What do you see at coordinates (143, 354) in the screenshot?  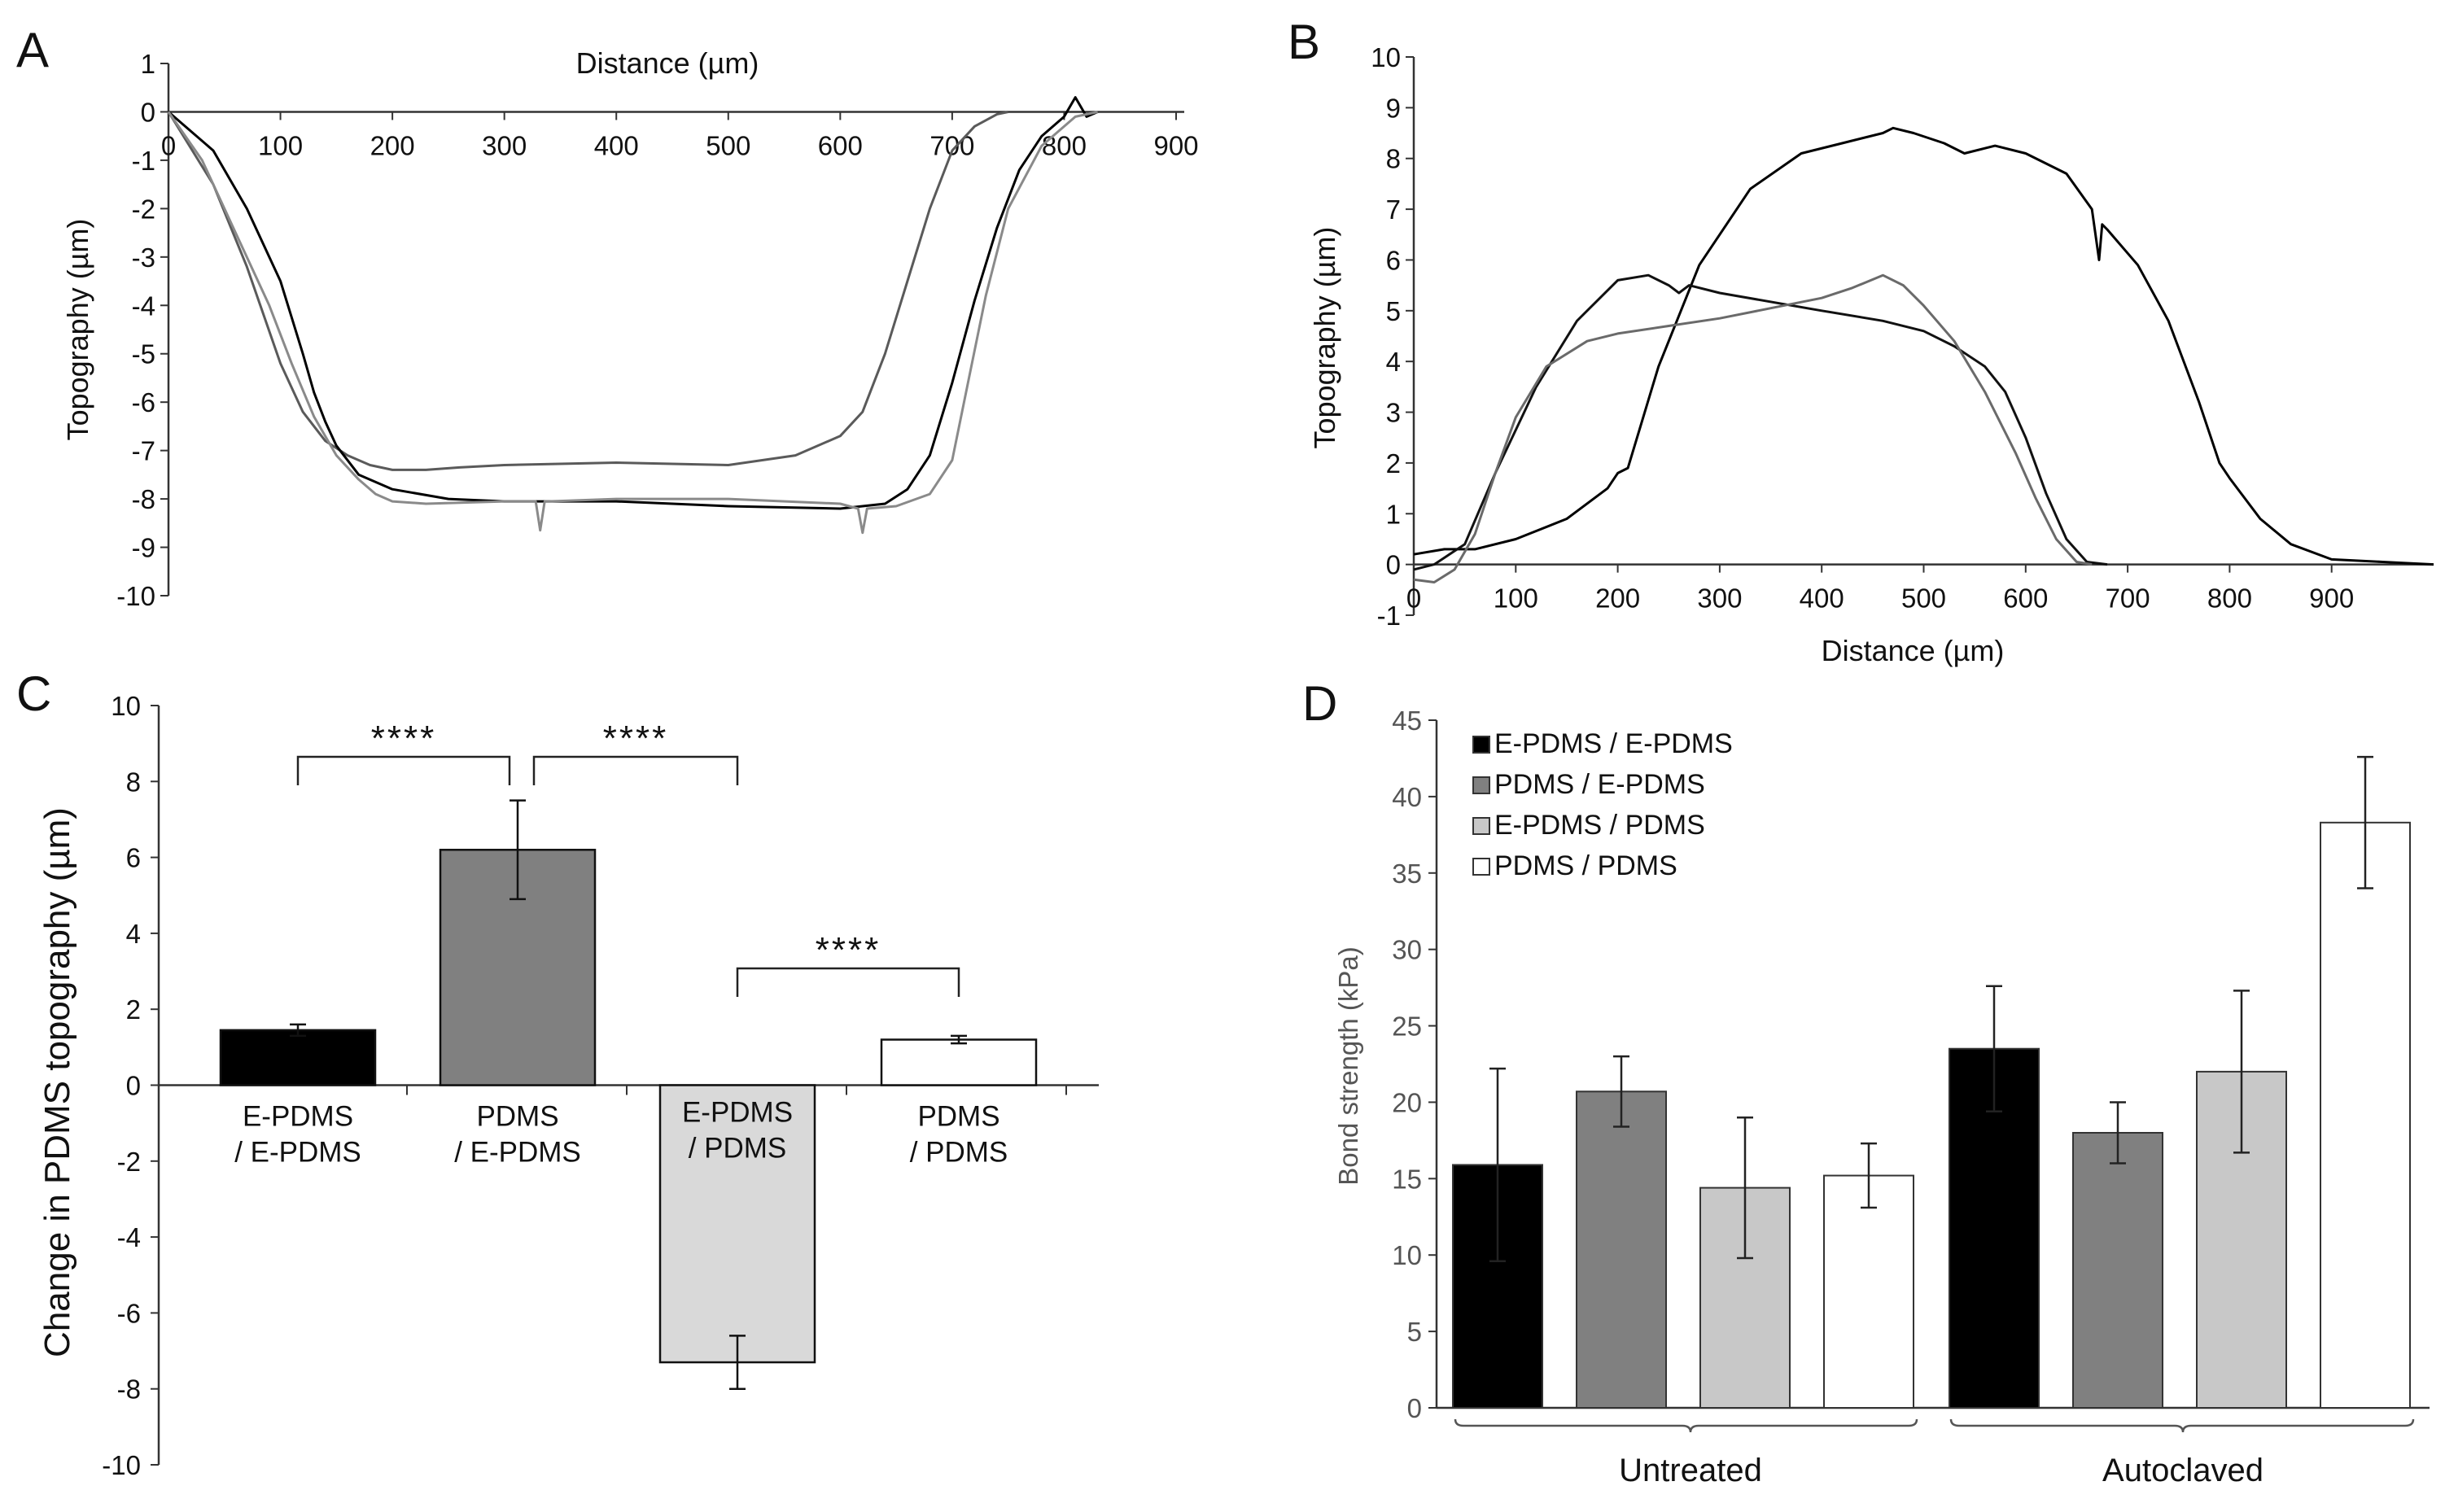 I see `y-tick-label: -5` at bounding box center [143, 354].